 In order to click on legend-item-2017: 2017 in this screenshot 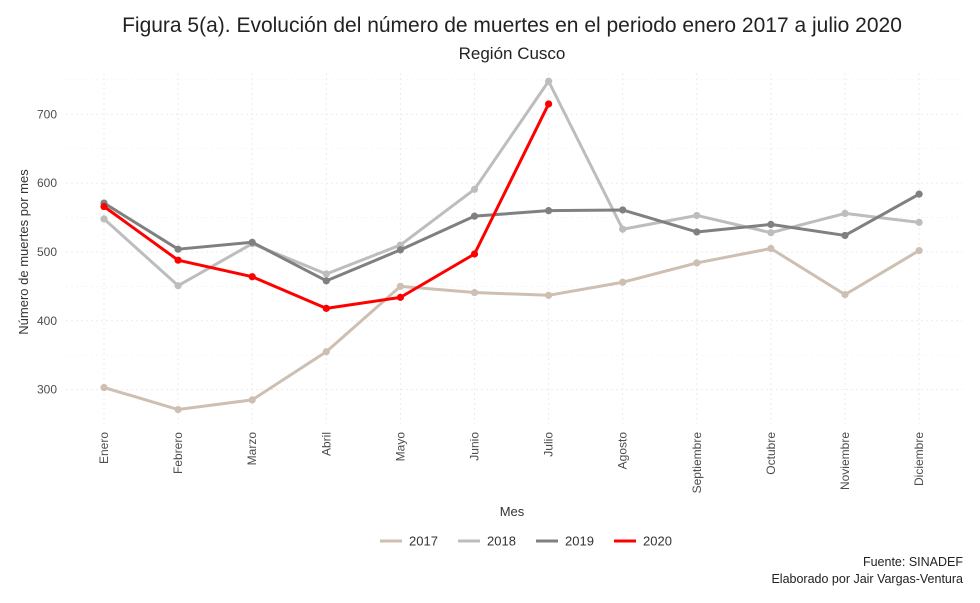, I will do `click(409, 541)`.